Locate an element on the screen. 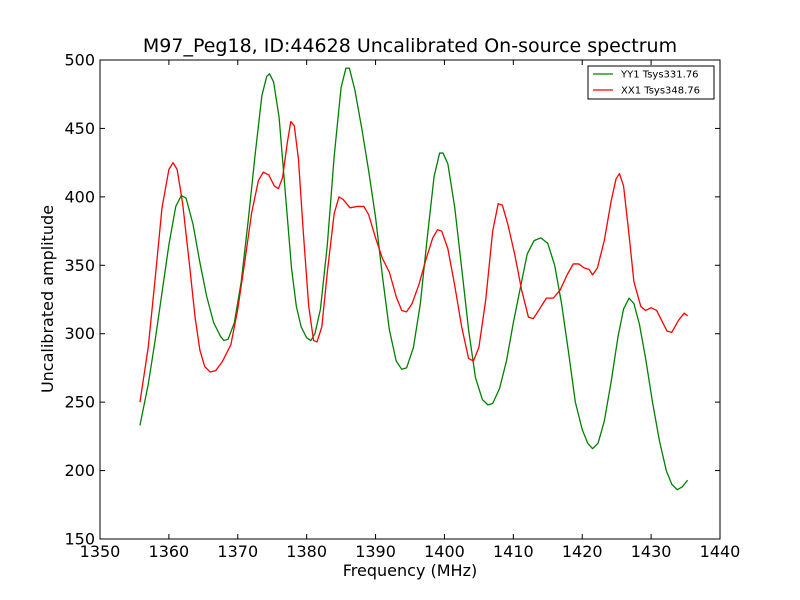 The width and height of the screenshot is (800, 600). legend-box is located at coordinates (651, 82).